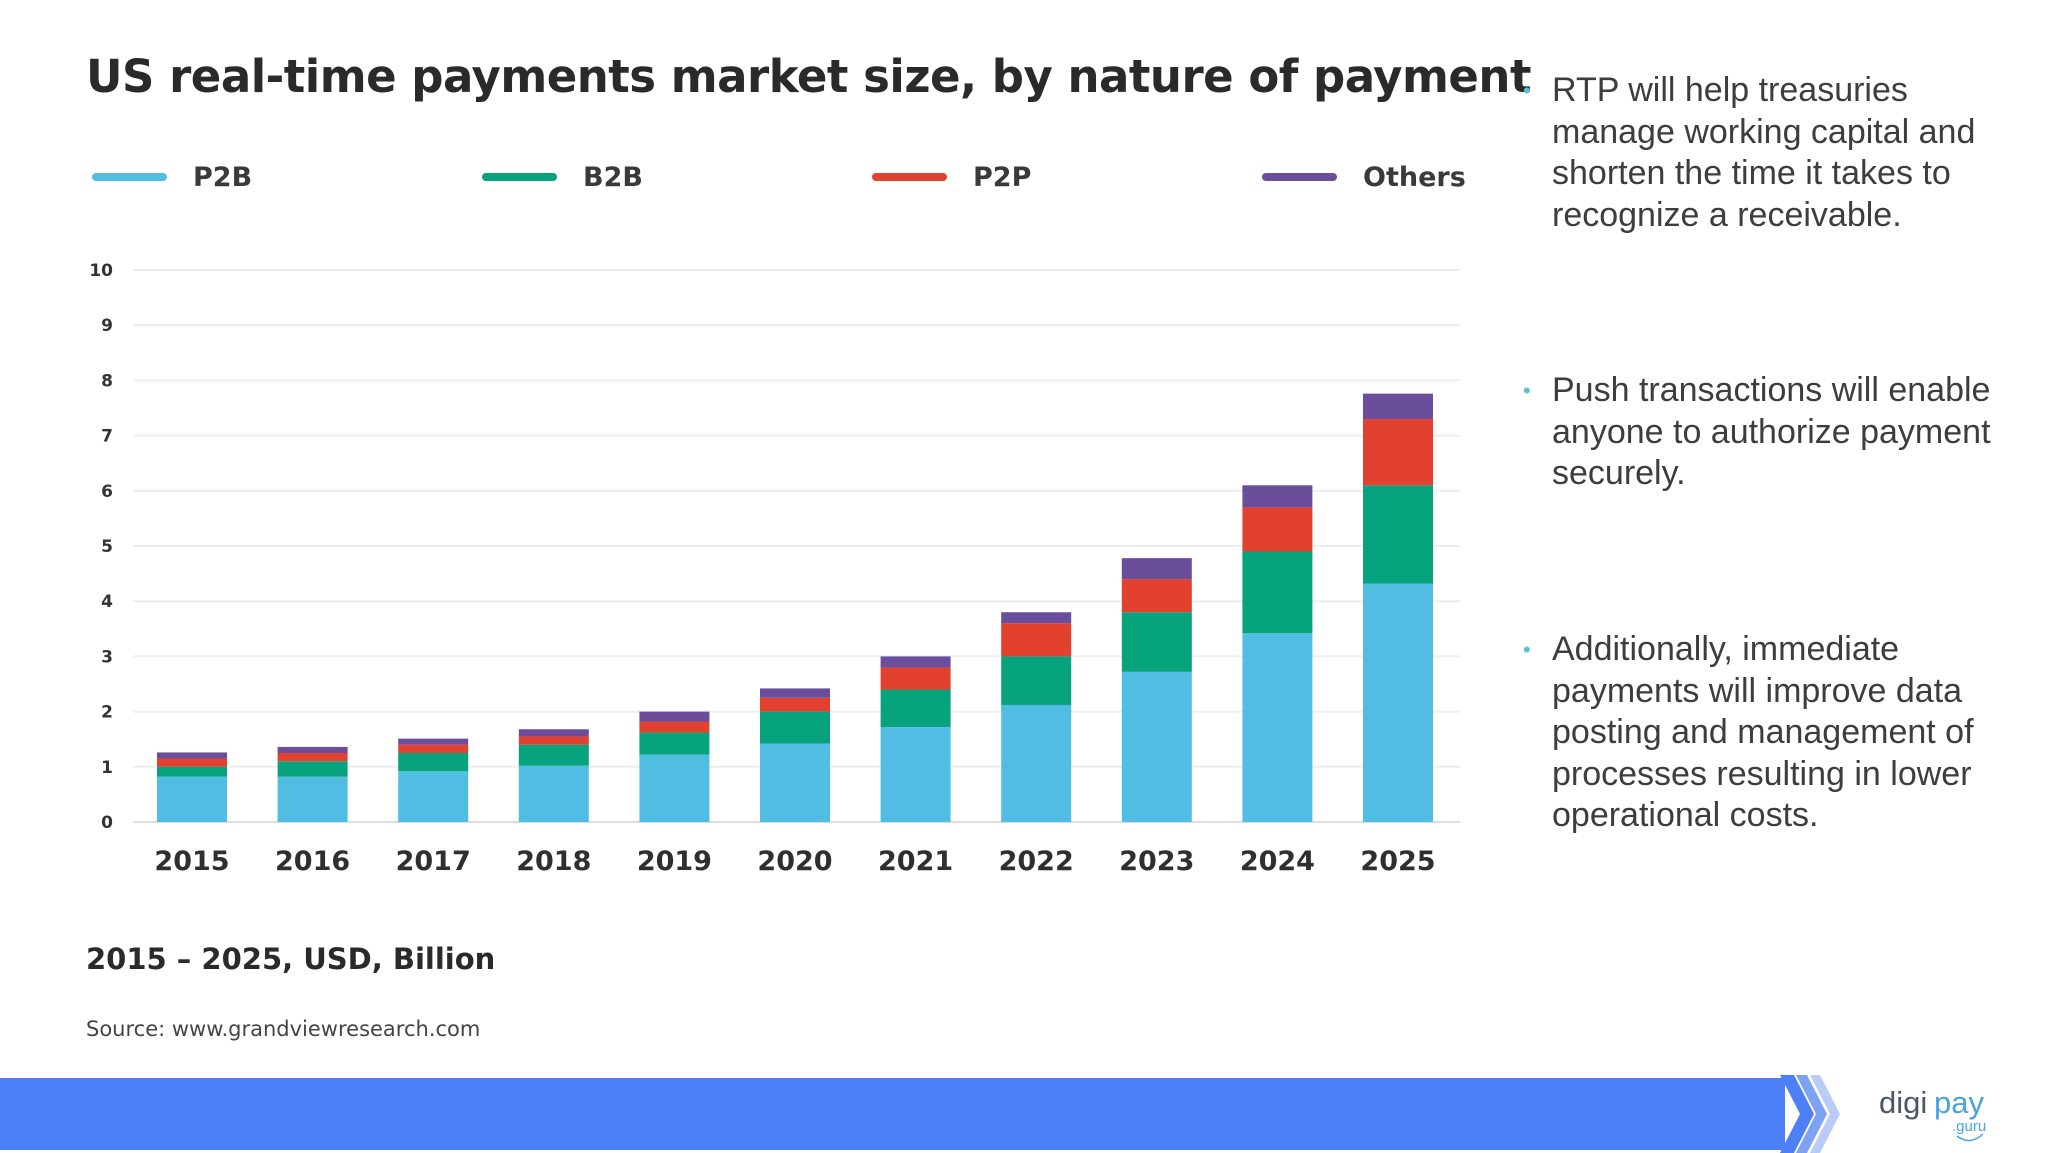 The height and width of the screenshot is (1153, 2048). I want to click on x-tick-label: 2021, so click(915, 861).